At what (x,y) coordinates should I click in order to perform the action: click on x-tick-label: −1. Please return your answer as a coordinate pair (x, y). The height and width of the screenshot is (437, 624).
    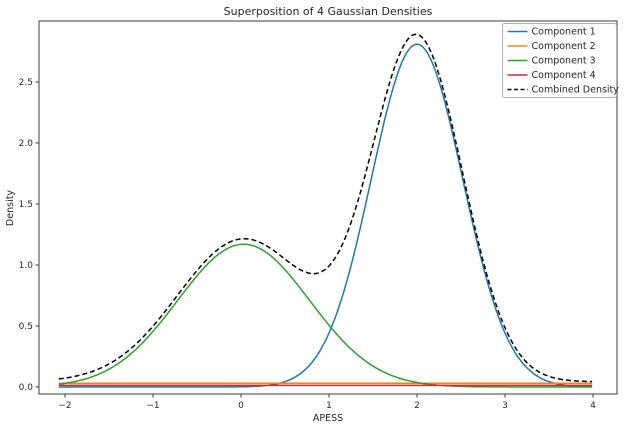
    Looking at the image, I should click on (152, 406).